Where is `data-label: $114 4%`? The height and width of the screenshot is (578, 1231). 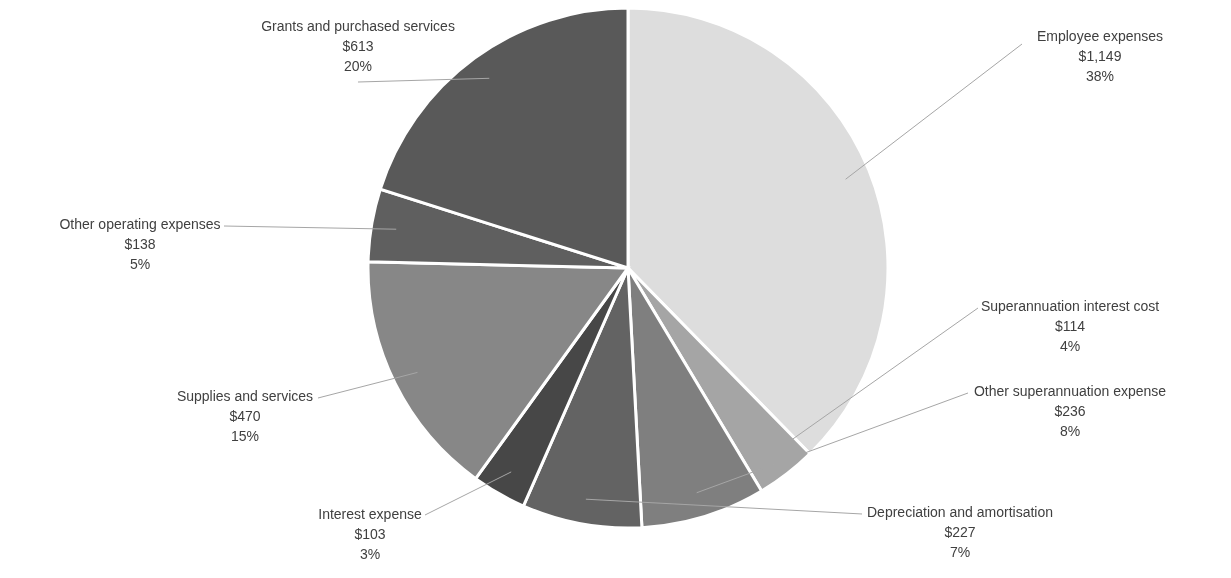
data-label: $114 4% is located at coordinates (1070, 336).